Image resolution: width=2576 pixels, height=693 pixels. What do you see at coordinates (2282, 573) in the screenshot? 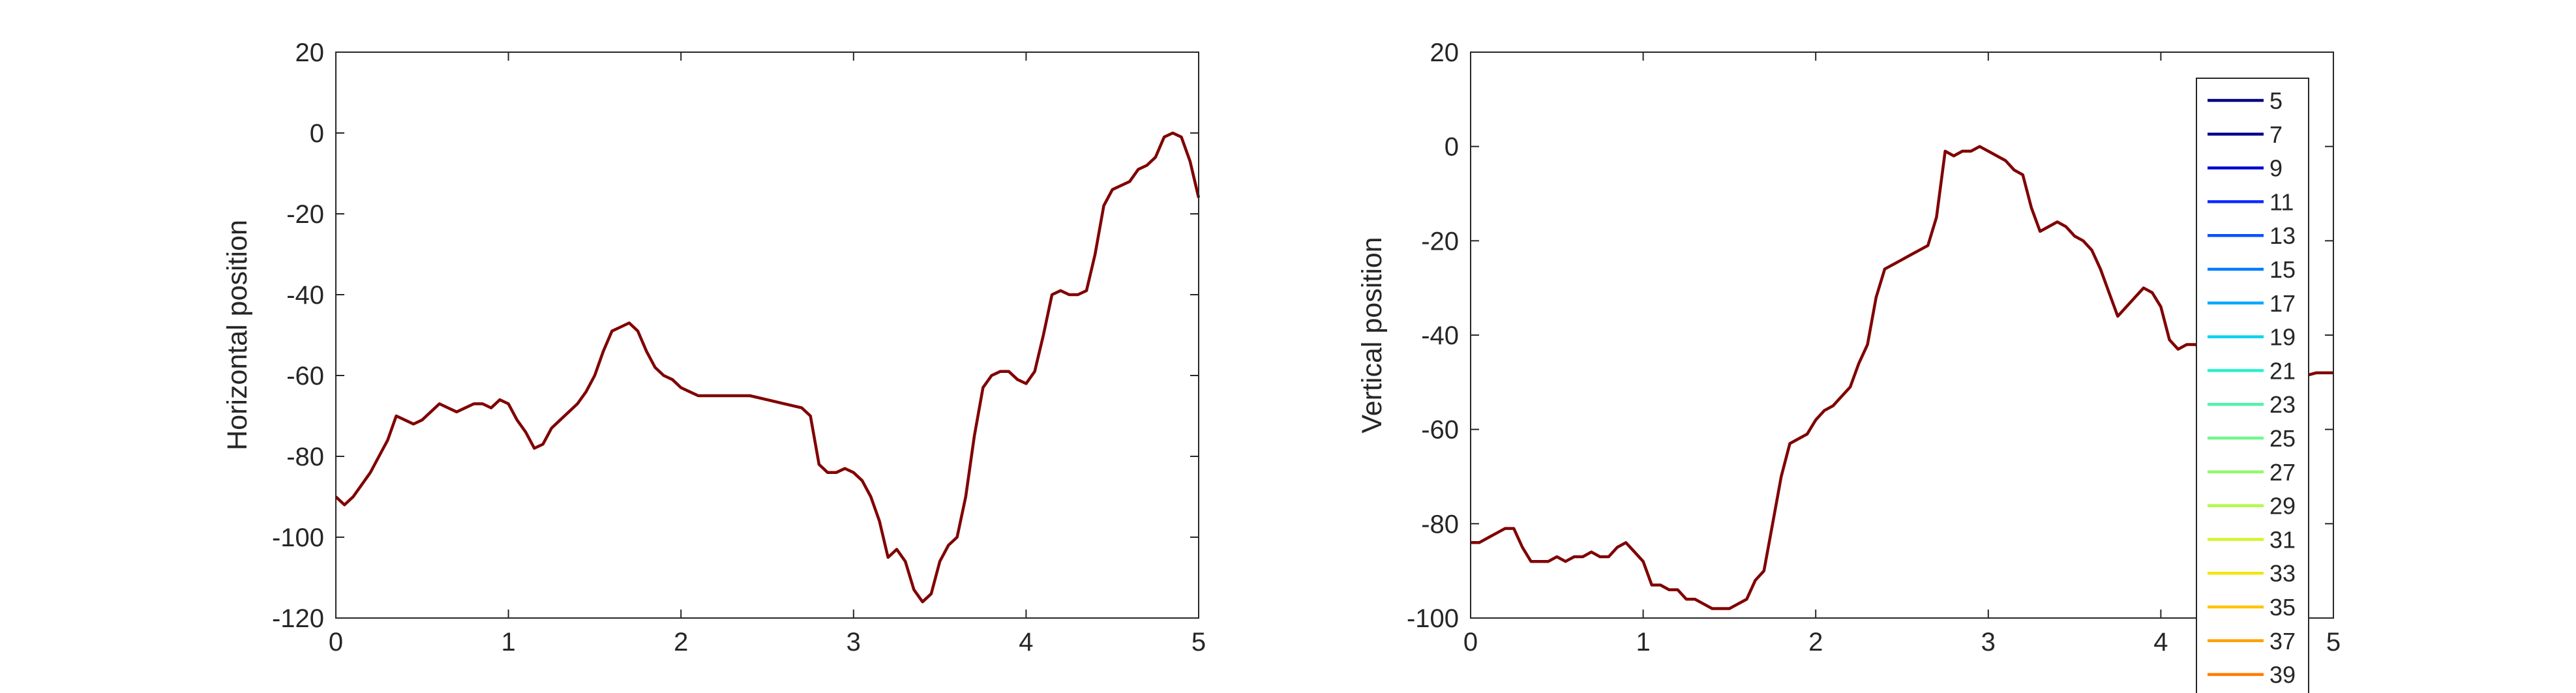
I see `legend-entry-label: 33` at bounding box center [2282, 573].